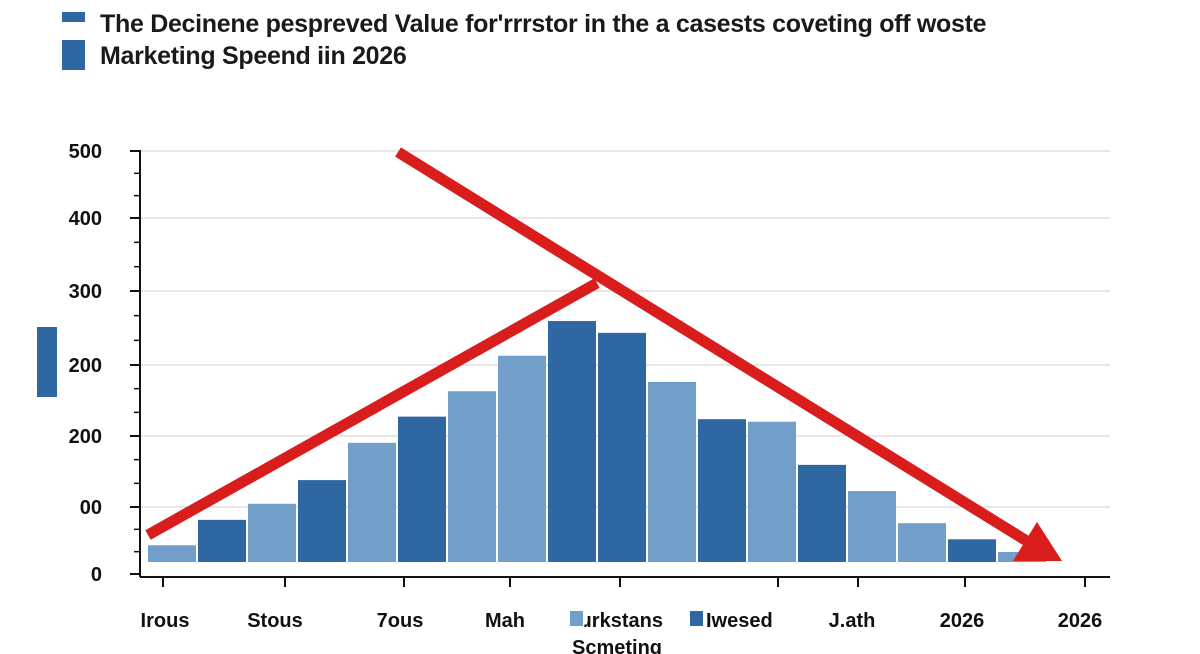 This screenshot has height=654, width=1200. I want to click on trend-arrowhead, so click(1037, 541).